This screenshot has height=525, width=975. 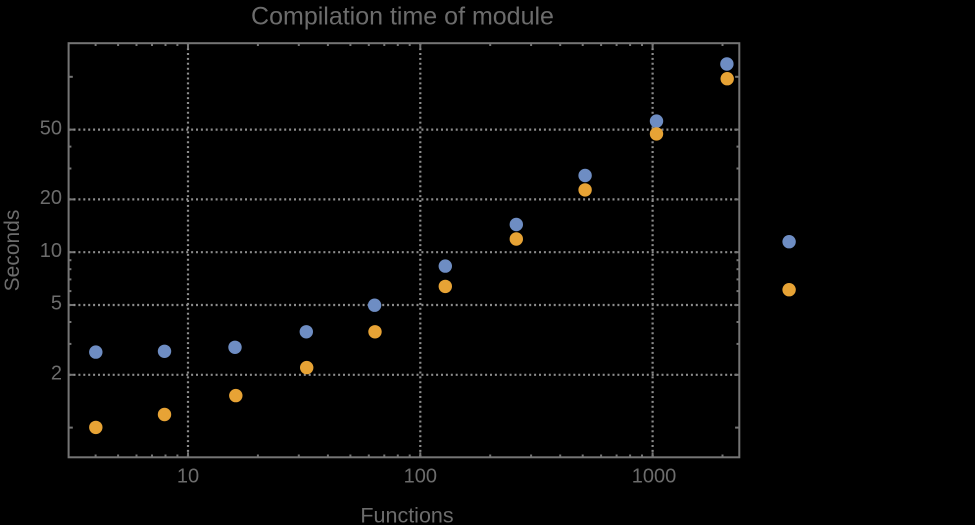 I want to click on svg-text: Functions, so click(x=406, y=514).